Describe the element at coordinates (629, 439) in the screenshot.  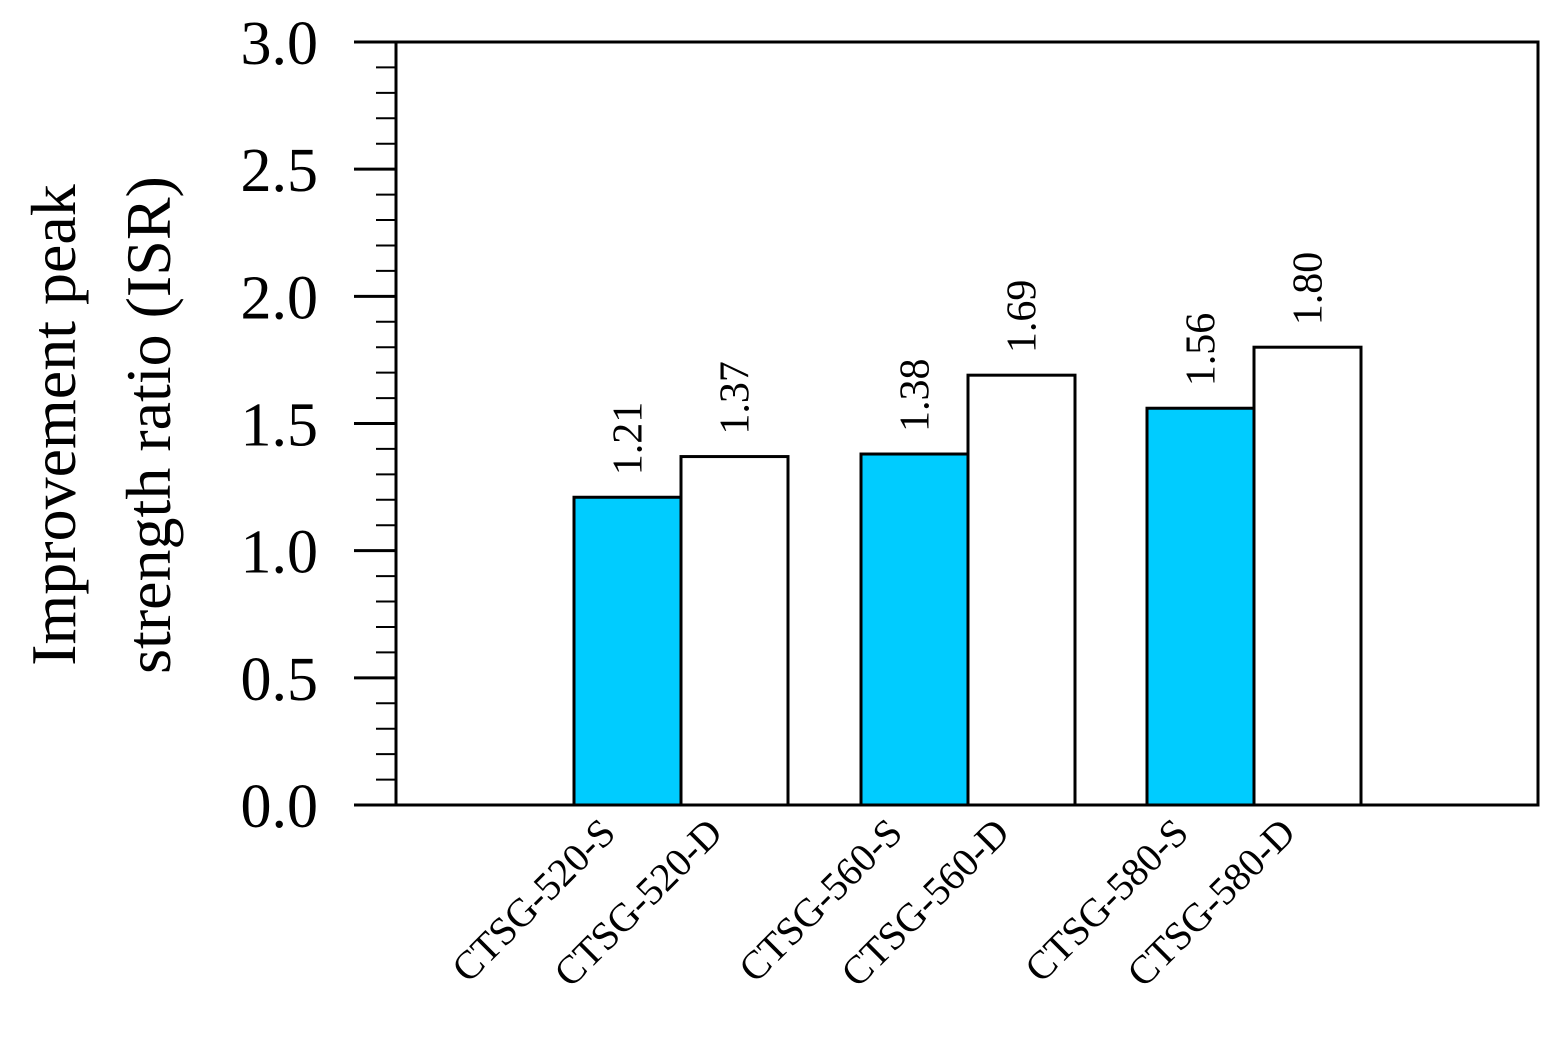
I see `value-label: 1.21` at that location.